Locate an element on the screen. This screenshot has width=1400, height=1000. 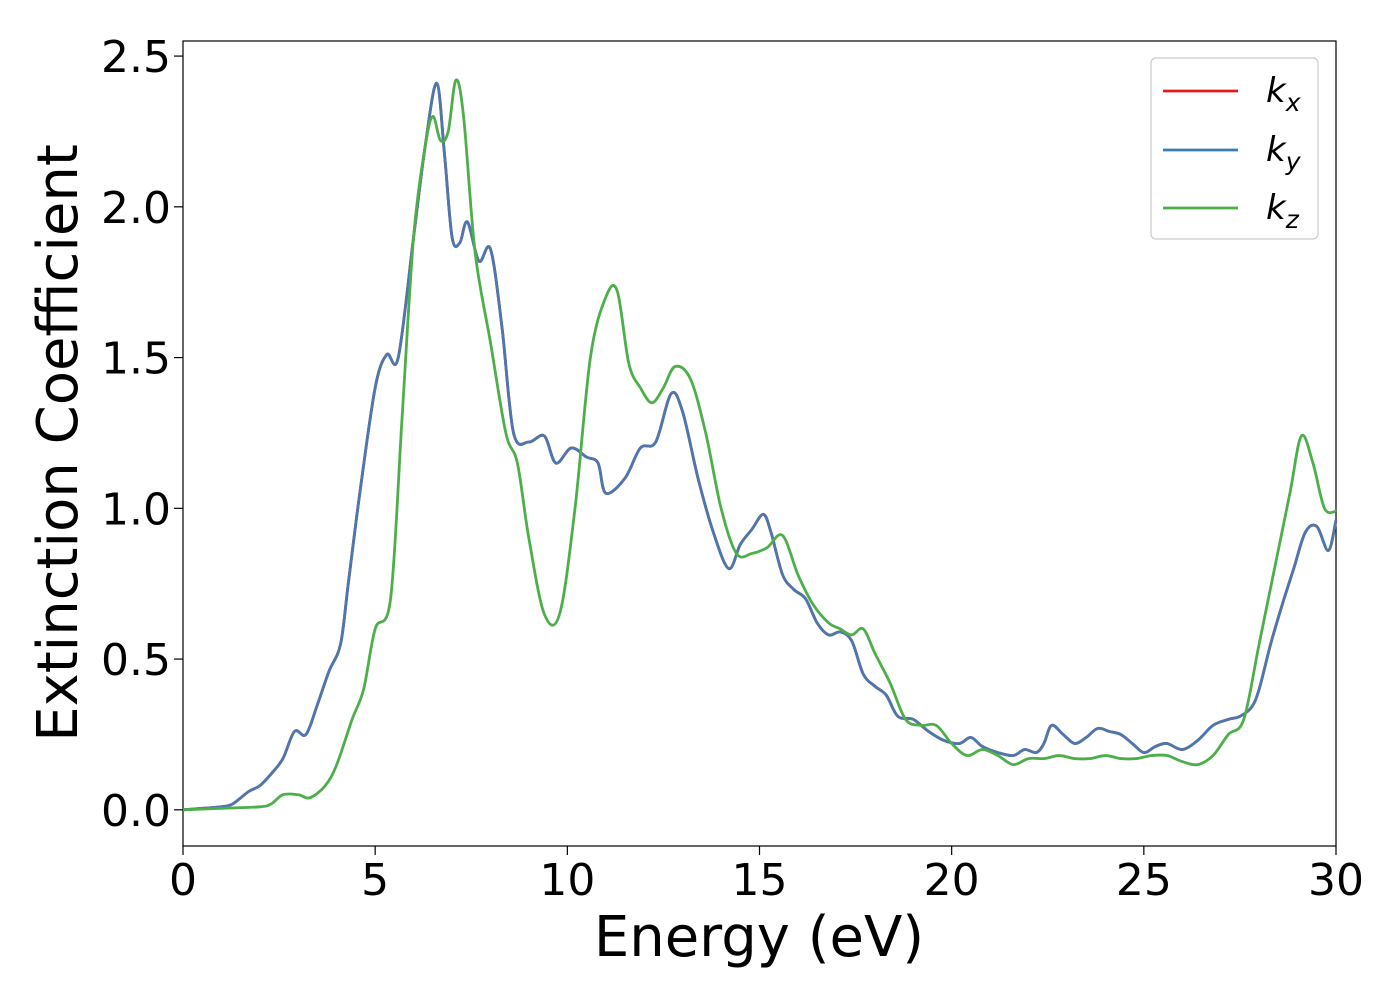
legend-label-ky: ky is located at coordinates (1284, 153).